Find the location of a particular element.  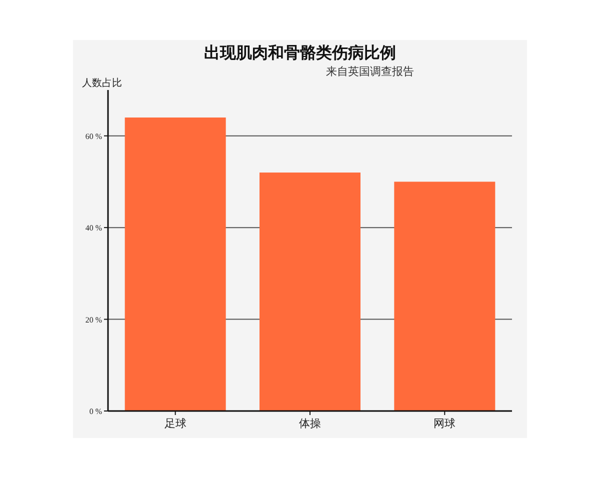

y-axis-title: 人数占比 is located at coordinates (102, 83).